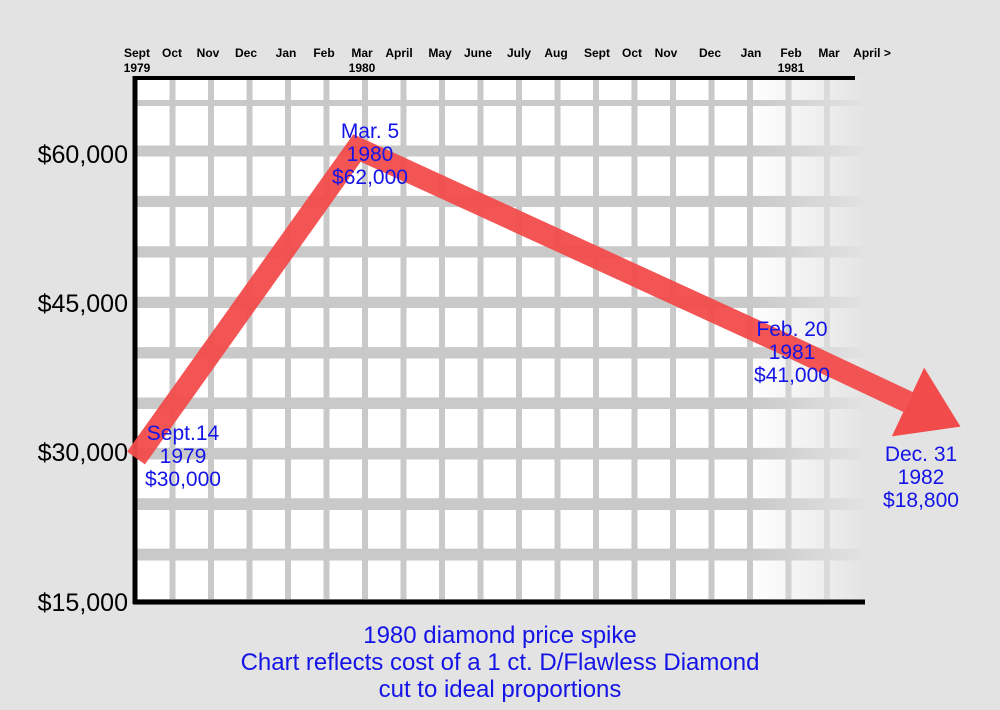 The width and height of the screenshot is (1000, 710). I want to click on annotation-text: $41,000, so click(792, 375).